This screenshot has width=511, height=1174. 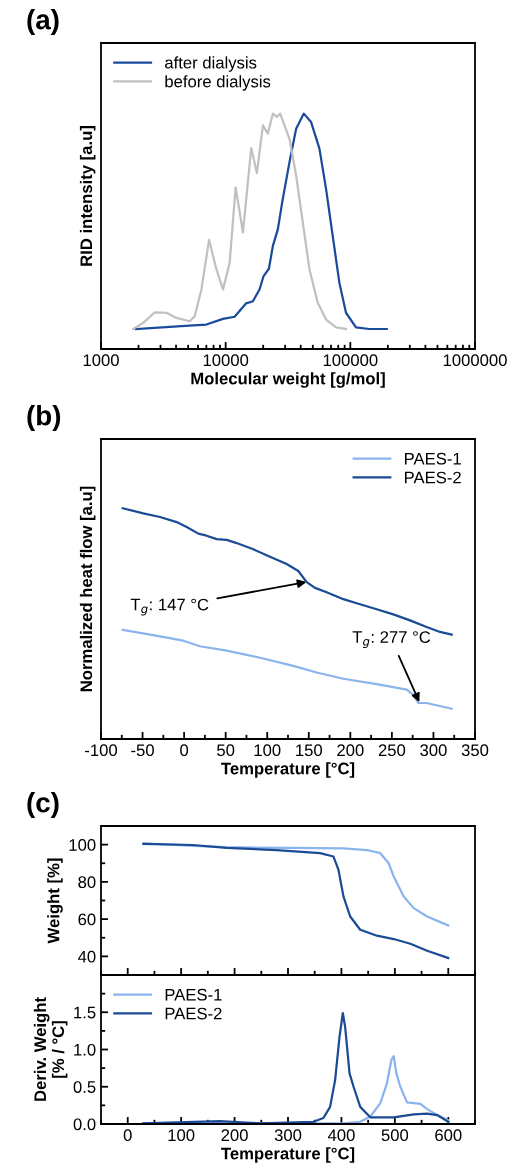 What do you see at coordinates (391, 639) in the screenshot?
I see `annotation: T$_{g}$: 277 °C` at bounding box center [391, 639].